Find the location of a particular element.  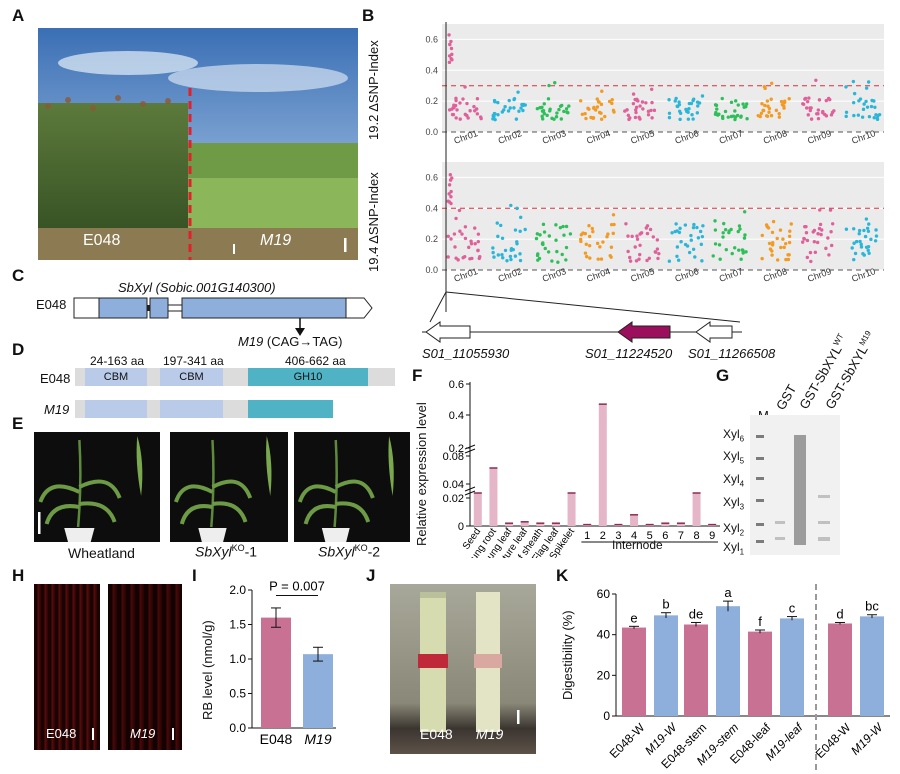

x-category-label: 3 is located at coordinates (618, 536).